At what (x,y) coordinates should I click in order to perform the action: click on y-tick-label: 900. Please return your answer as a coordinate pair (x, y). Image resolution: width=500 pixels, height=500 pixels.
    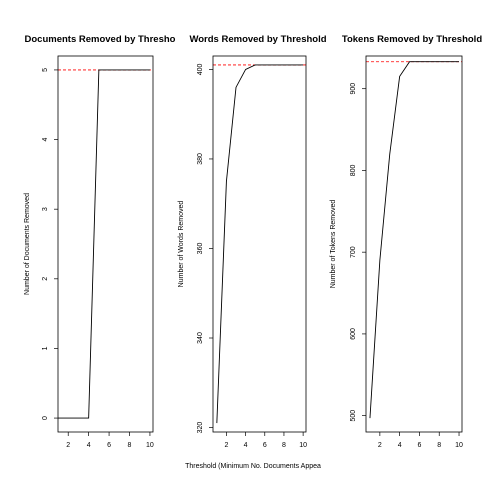
    Looking at the image, I should click on (353, 89).